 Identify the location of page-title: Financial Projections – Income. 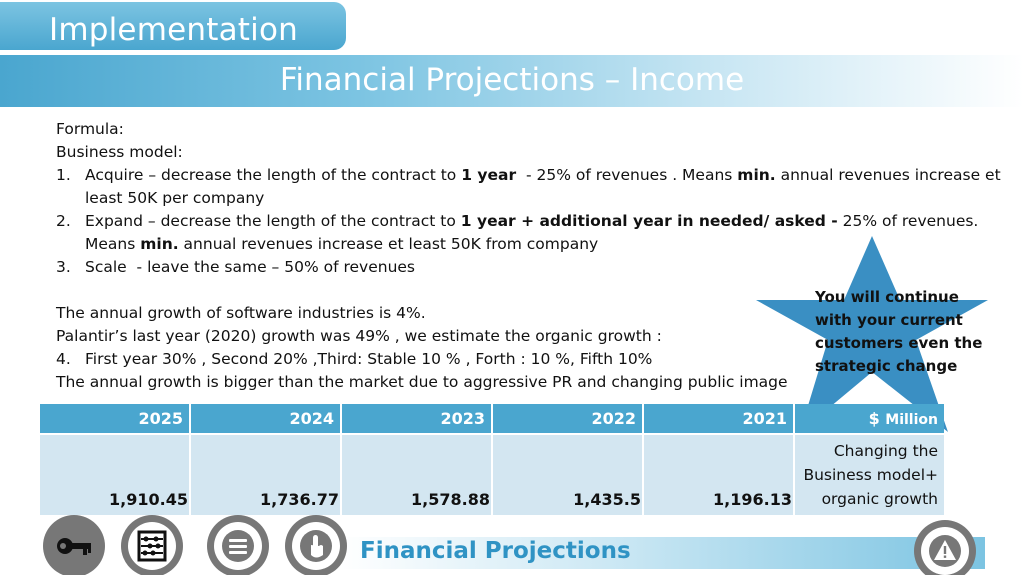
(512, 80).